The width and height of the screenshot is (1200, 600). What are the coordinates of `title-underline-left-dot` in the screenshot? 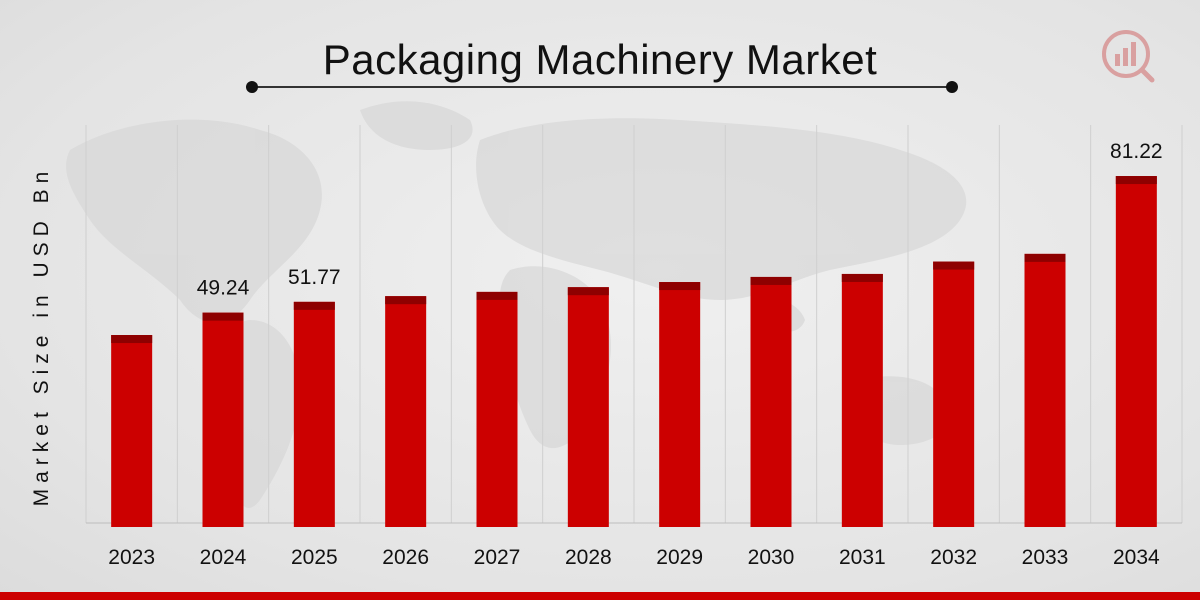 It's located at (252, 87).